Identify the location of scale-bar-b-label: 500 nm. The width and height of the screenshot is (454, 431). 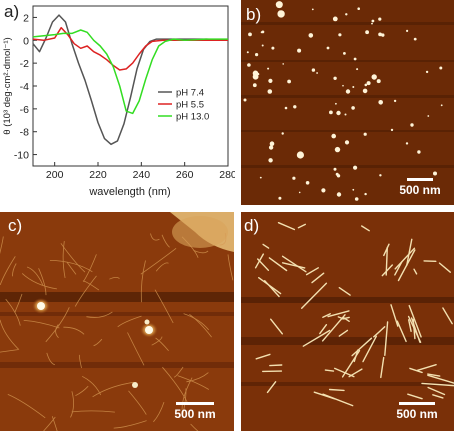
(420, 190).